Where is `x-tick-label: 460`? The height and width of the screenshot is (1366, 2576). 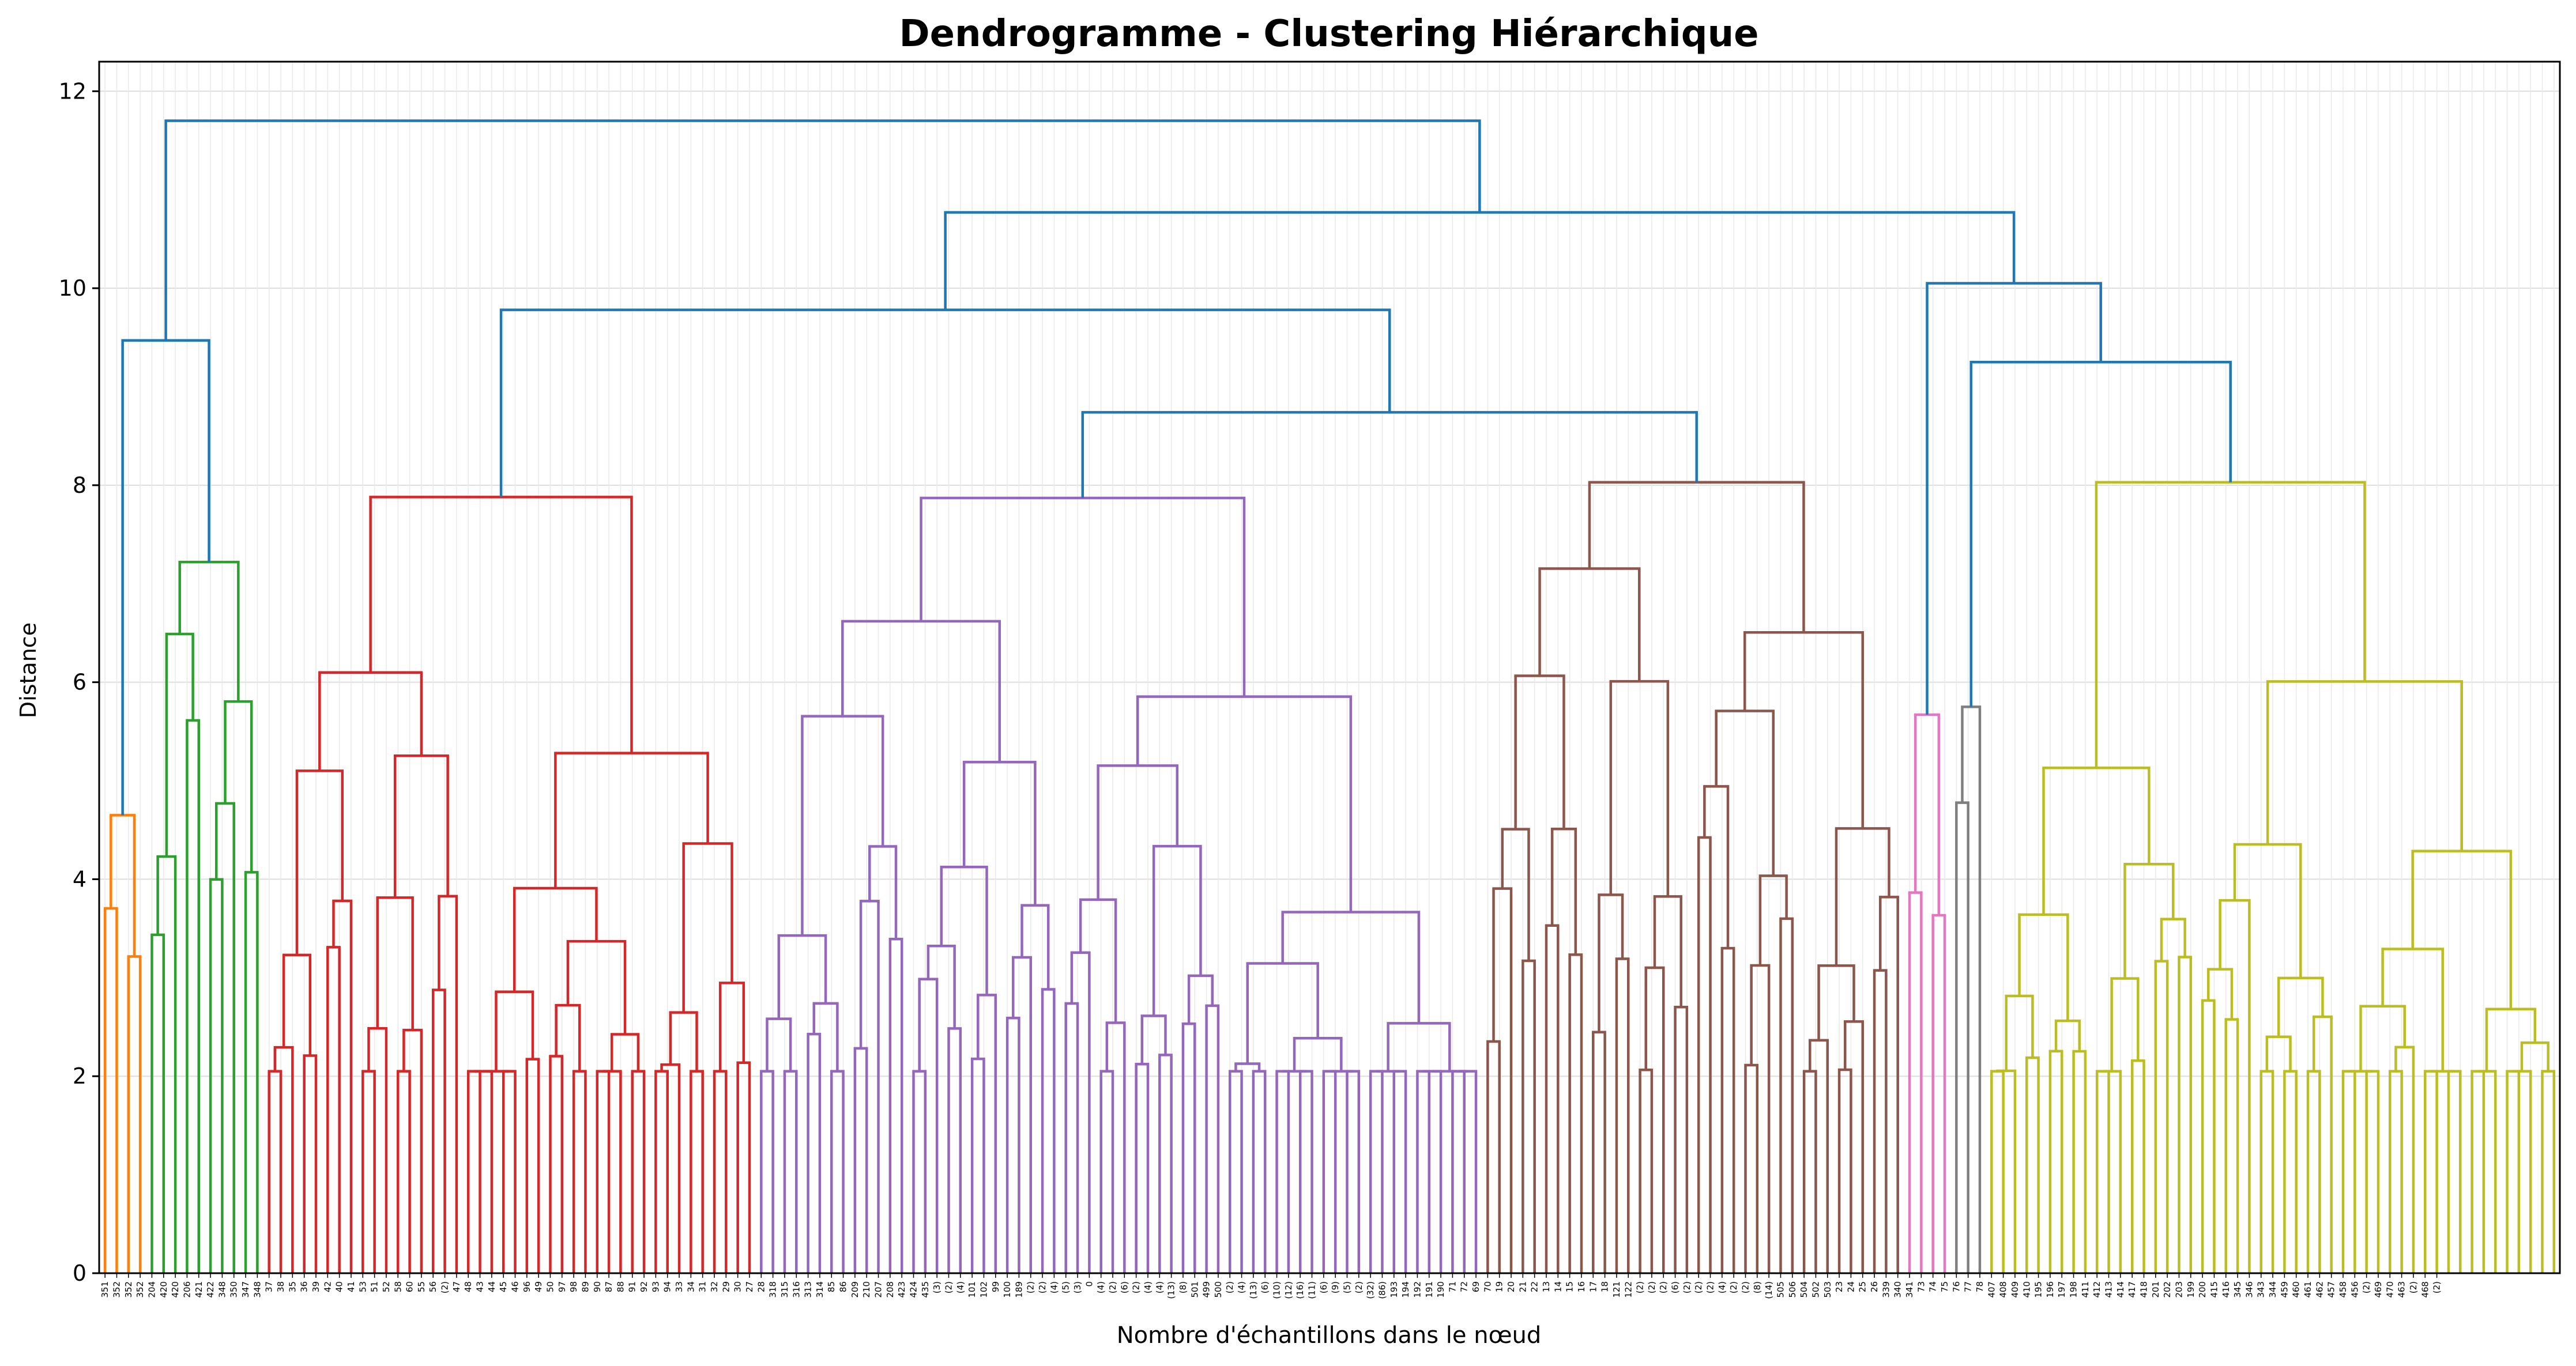 x-tick-label: 460 is located at coordinates (2296, 1289).